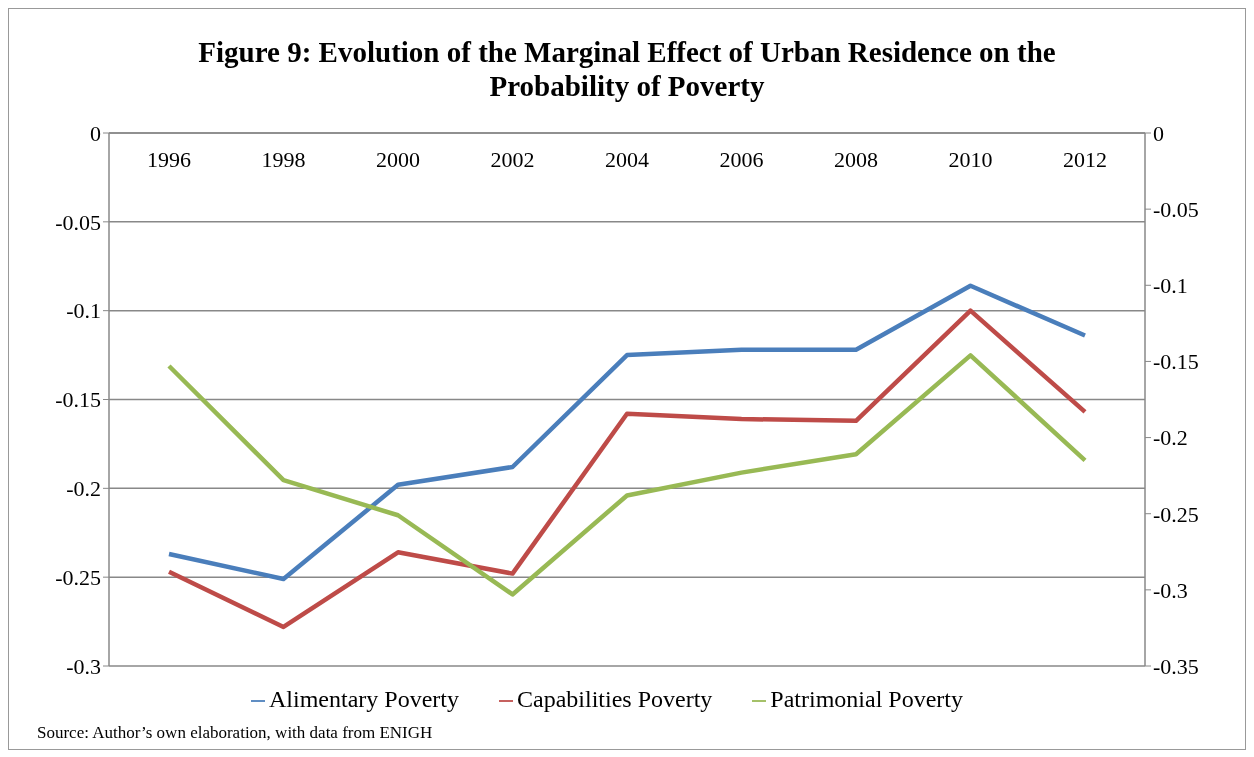 This screenshot has height=757, width=1254. Describe the element at coordinates (1176, 514) in the screenshot. I see `y2-tick-label: -0.25` at that location.